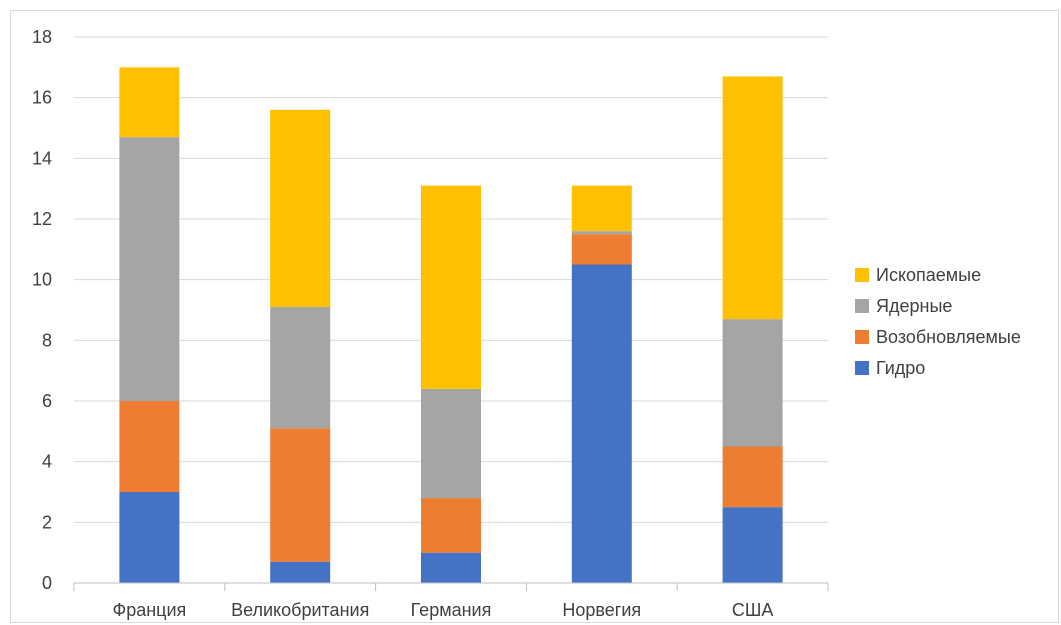  Describe the element at coordinates (300, 495) in the screenshot. I see `bar-Возобновляемые-Великобритания` at that location.